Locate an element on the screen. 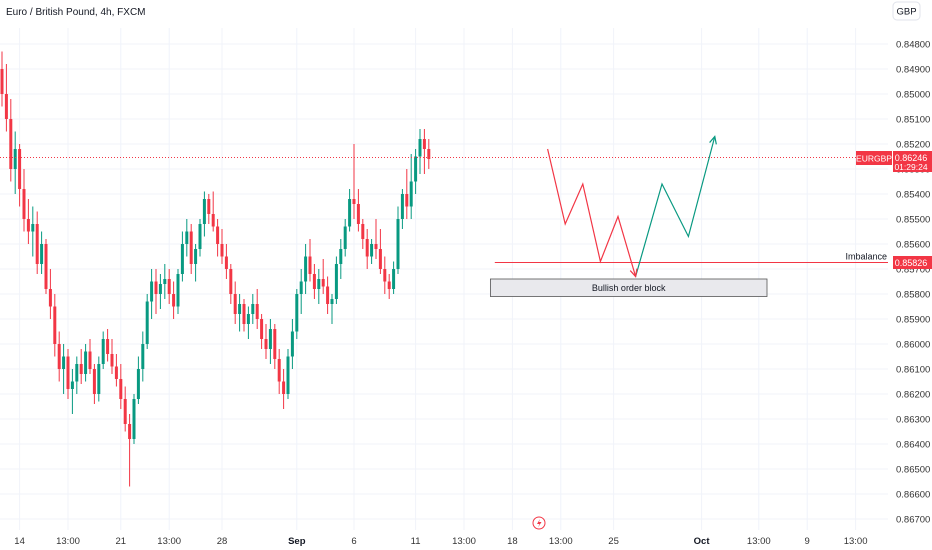  y-tick-label: 0.86700 is located at coordinates (913, 520).